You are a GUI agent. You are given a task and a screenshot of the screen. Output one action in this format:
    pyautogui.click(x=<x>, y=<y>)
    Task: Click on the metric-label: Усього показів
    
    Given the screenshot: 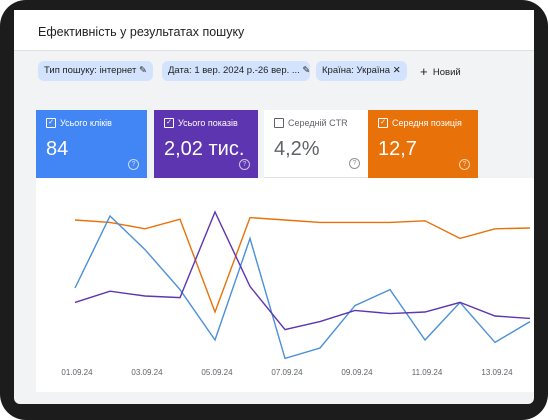 What is the action you would take?
    pyautogui.click(x=208, y=123)
    